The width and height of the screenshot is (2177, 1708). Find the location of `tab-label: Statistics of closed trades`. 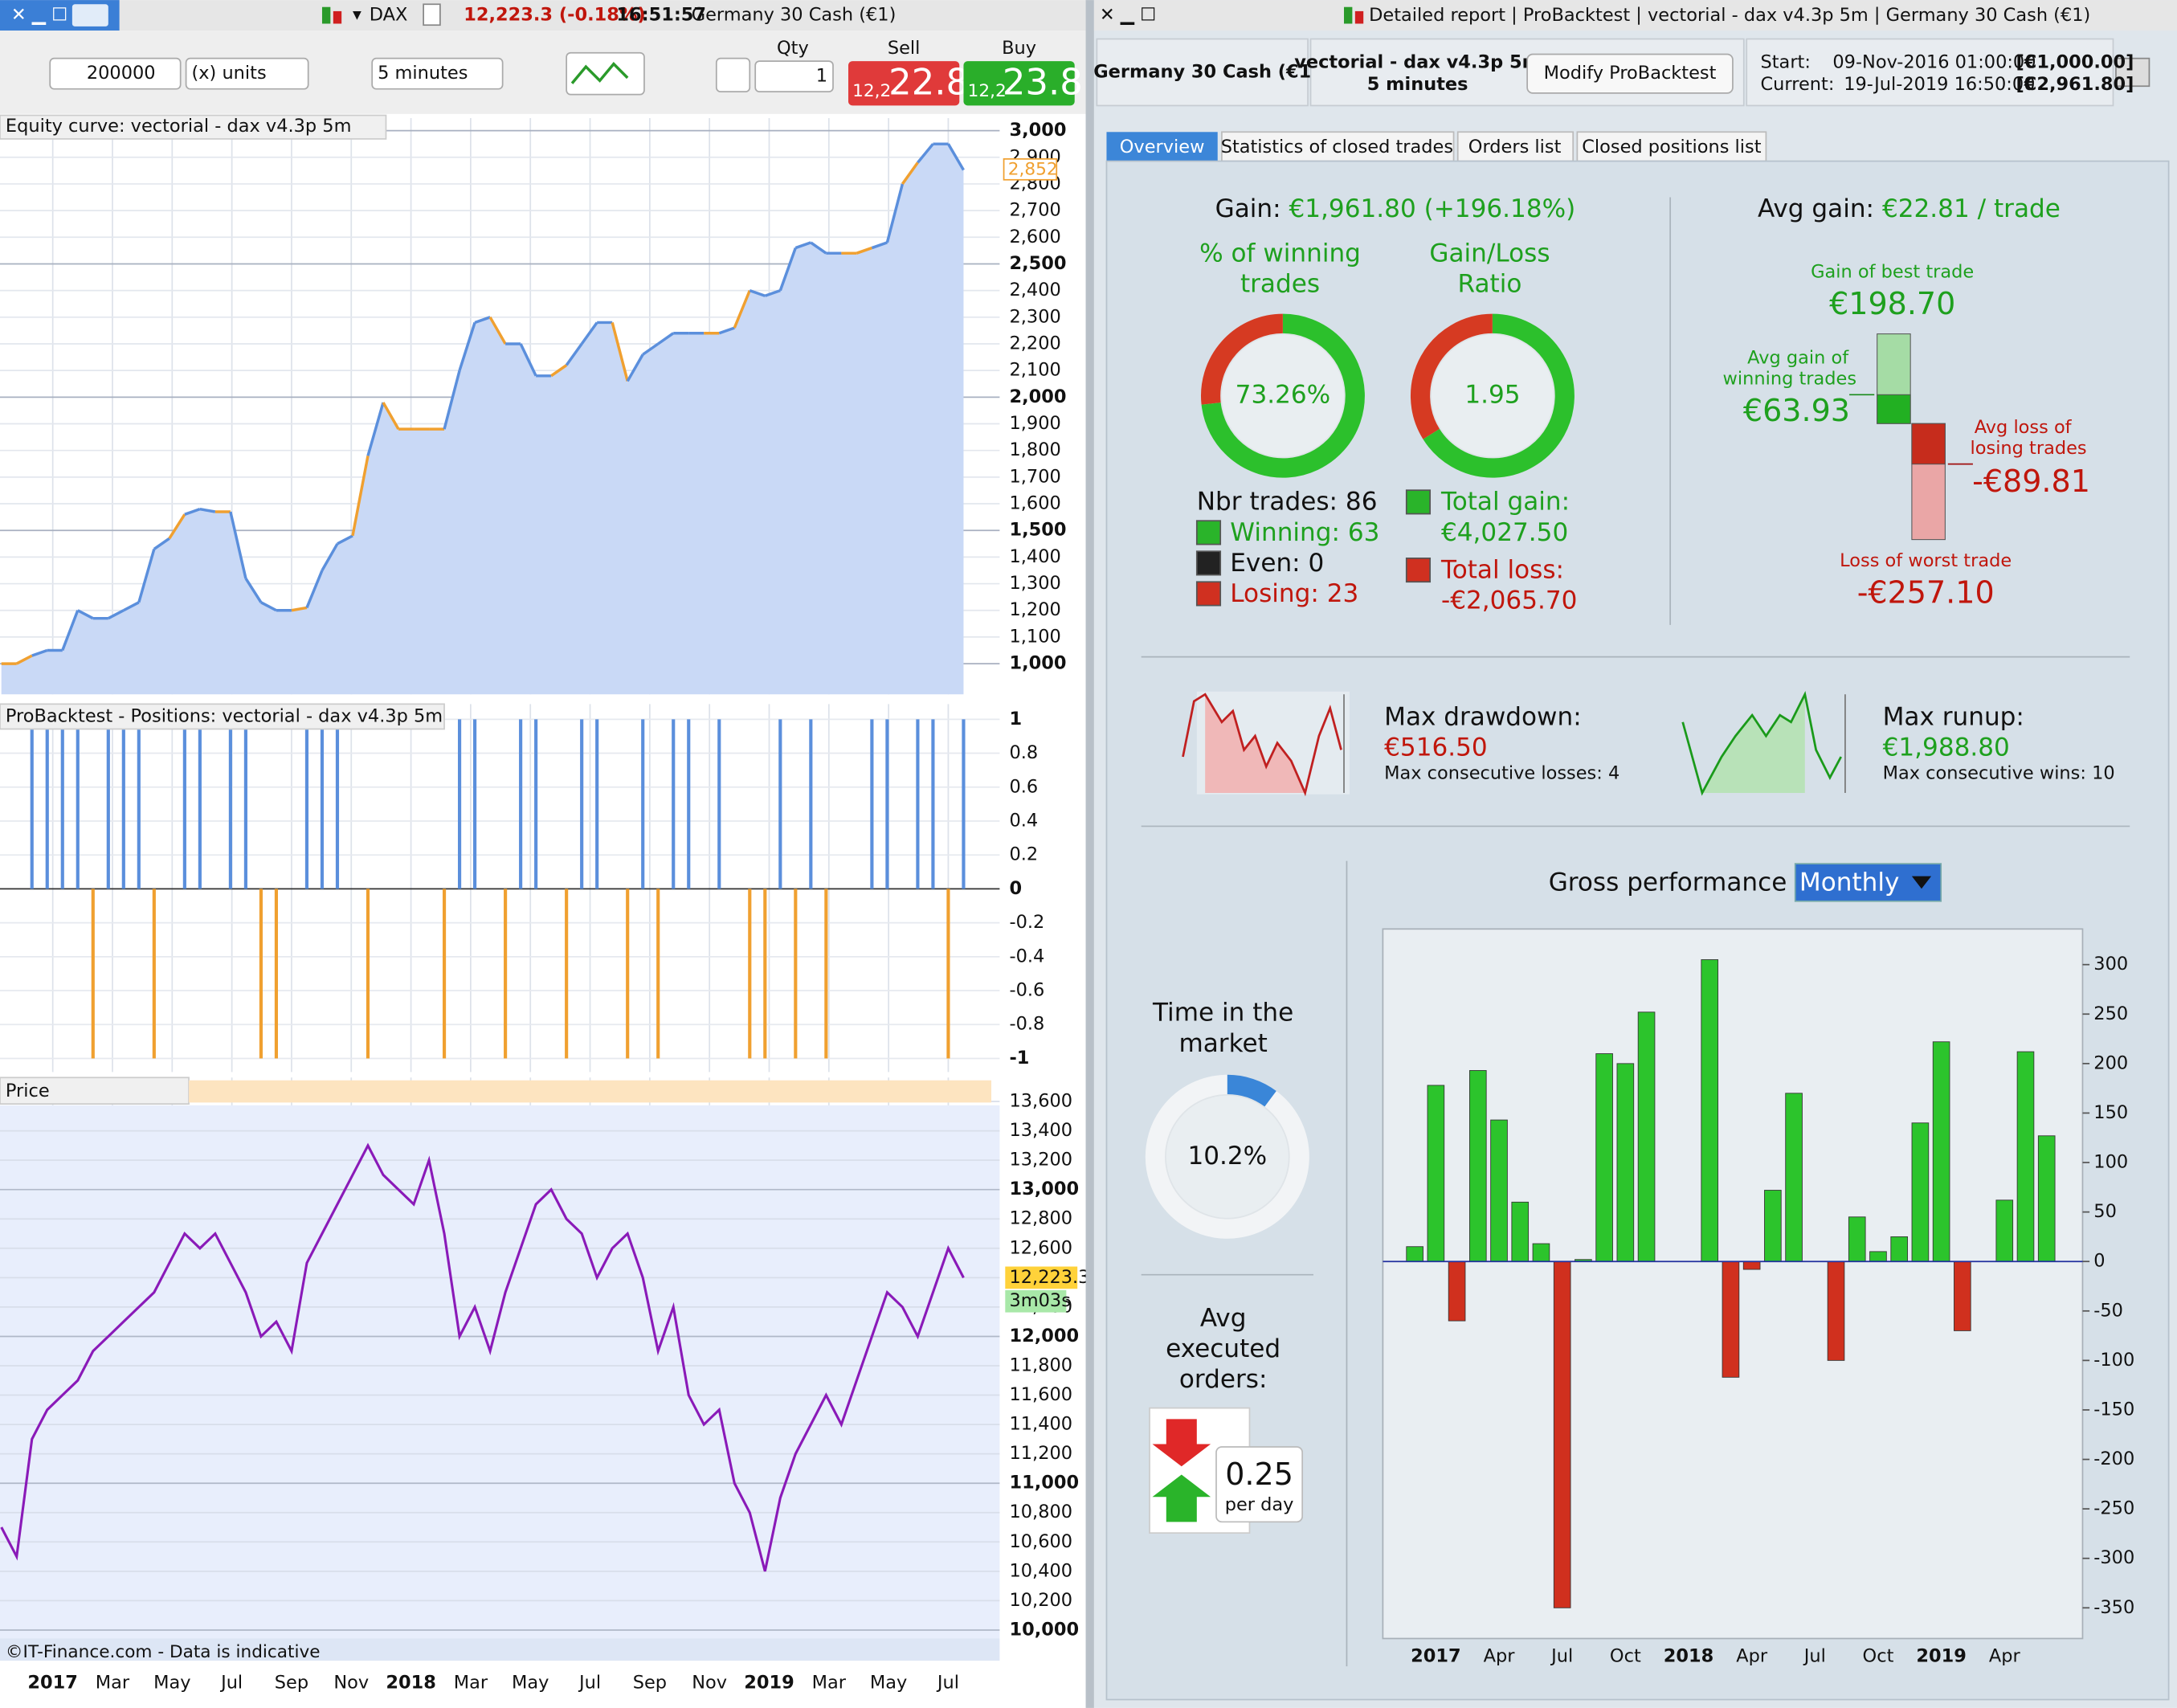

tab-label: Statistics of closed trades is located at coordinates (1337, 147).